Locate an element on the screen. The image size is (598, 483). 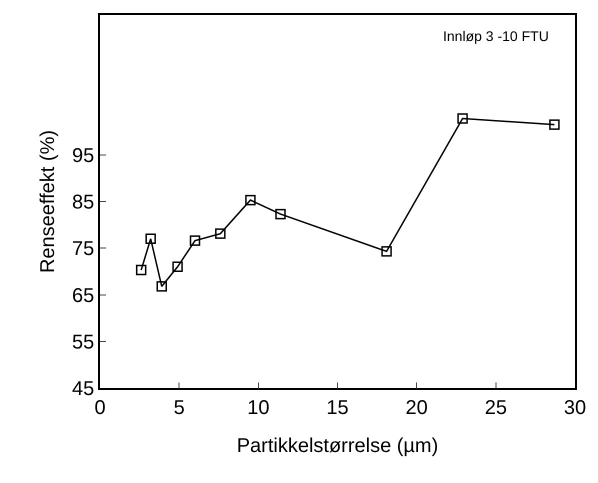
x-tick-label: 25 is located at coordinates (495, 407).